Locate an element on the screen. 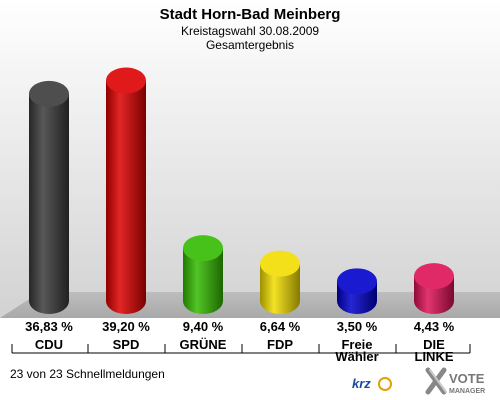 This screenshot has width=500, height=400. value-label-spd: 39,20 % is located at coordinates (126, 326).